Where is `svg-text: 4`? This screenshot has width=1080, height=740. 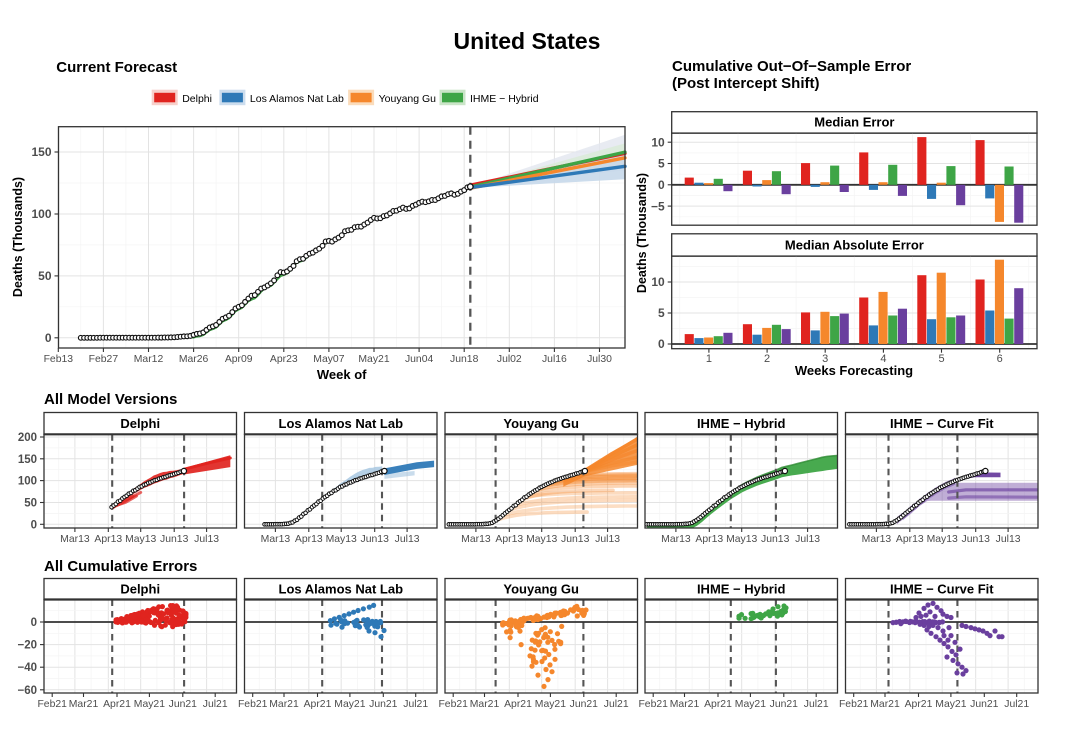
svg-text: 4 is located at coordinates (883, 359).